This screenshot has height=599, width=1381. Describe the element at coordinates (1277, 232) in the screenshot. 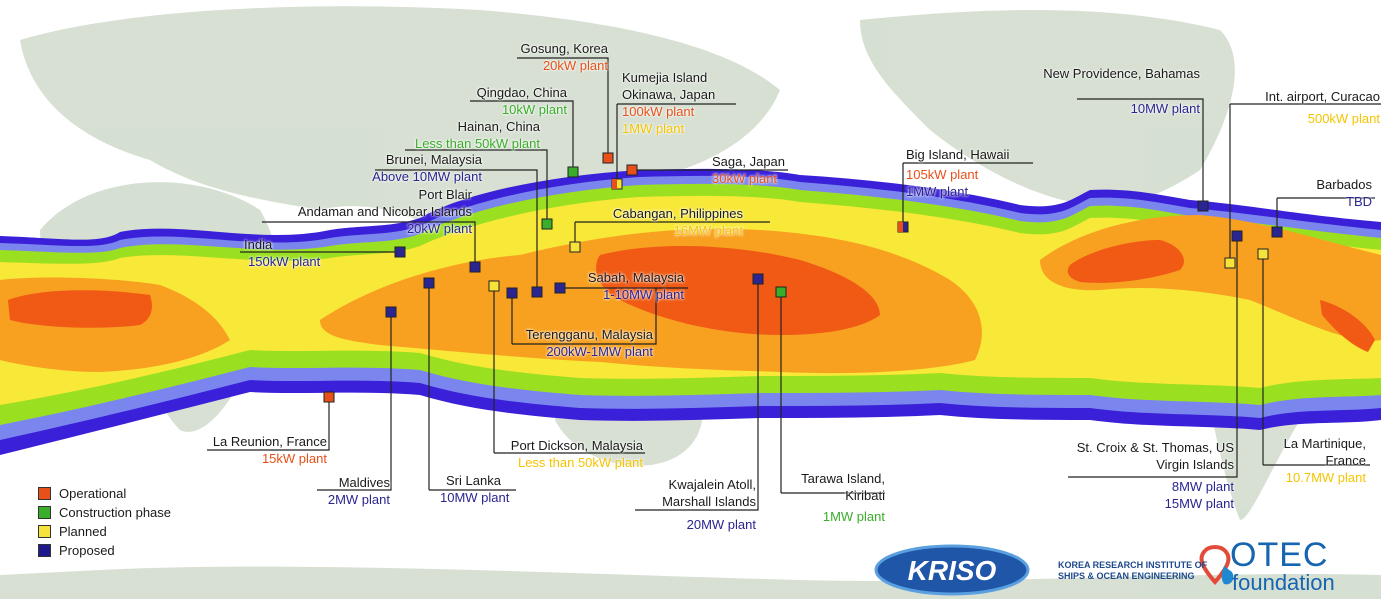

I see `marker-barbados` at that location.